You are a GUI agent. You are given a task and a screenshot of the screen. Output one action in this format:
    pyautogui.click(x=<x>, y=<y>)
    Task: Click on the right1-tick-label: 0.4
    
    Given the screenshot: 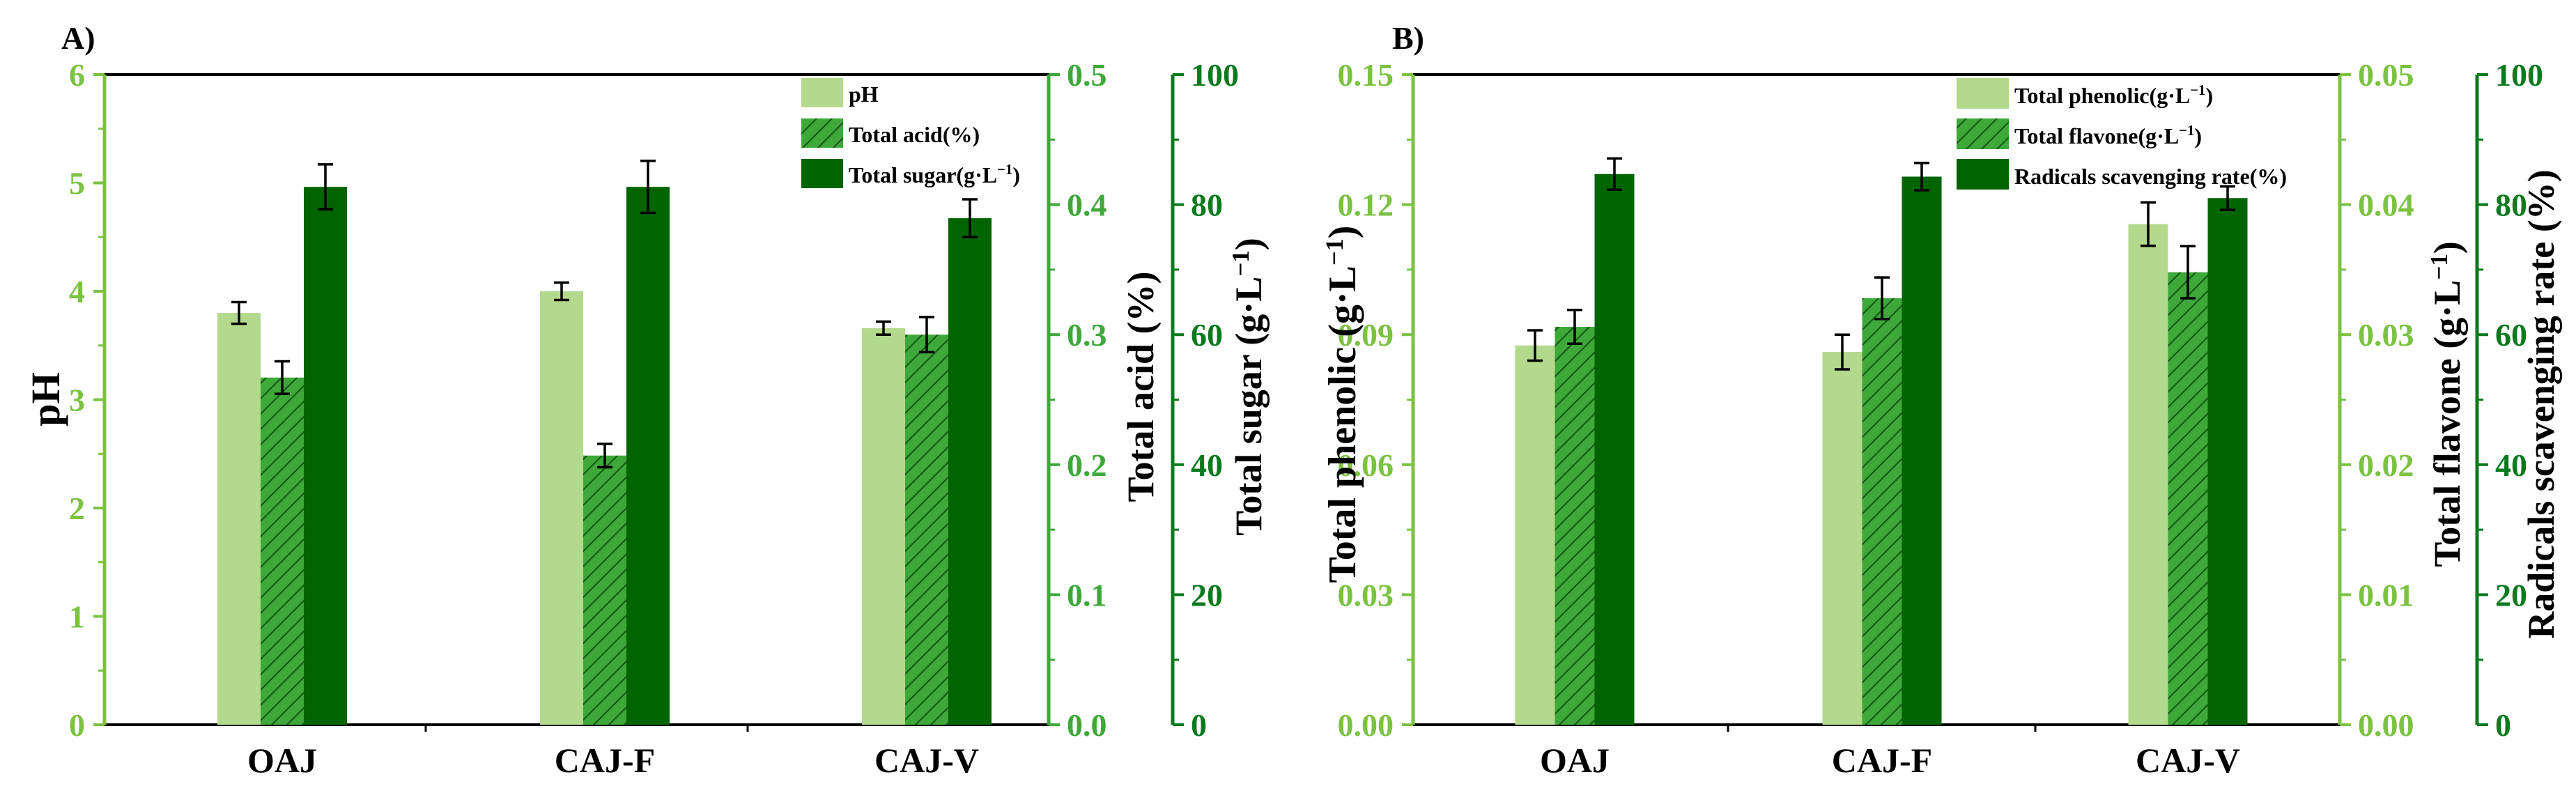 What is the action you would take?
    pyautogui.click(x=1087, y=205)
    